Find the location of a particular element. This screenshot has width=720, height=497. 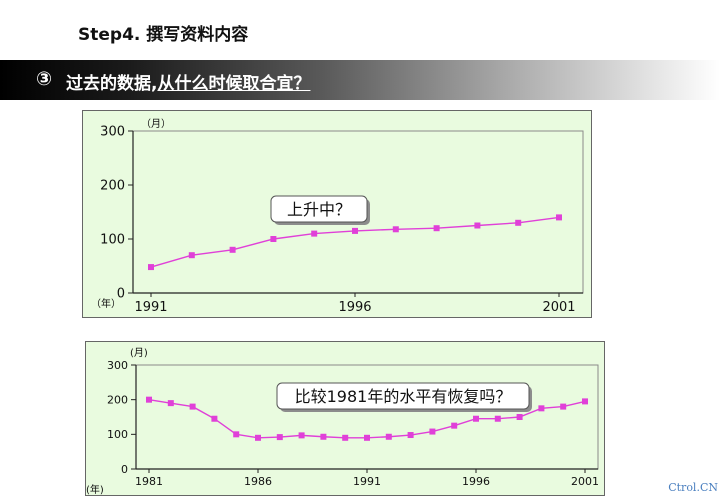

chart2-callout-box is located at coordinates (403, 396).